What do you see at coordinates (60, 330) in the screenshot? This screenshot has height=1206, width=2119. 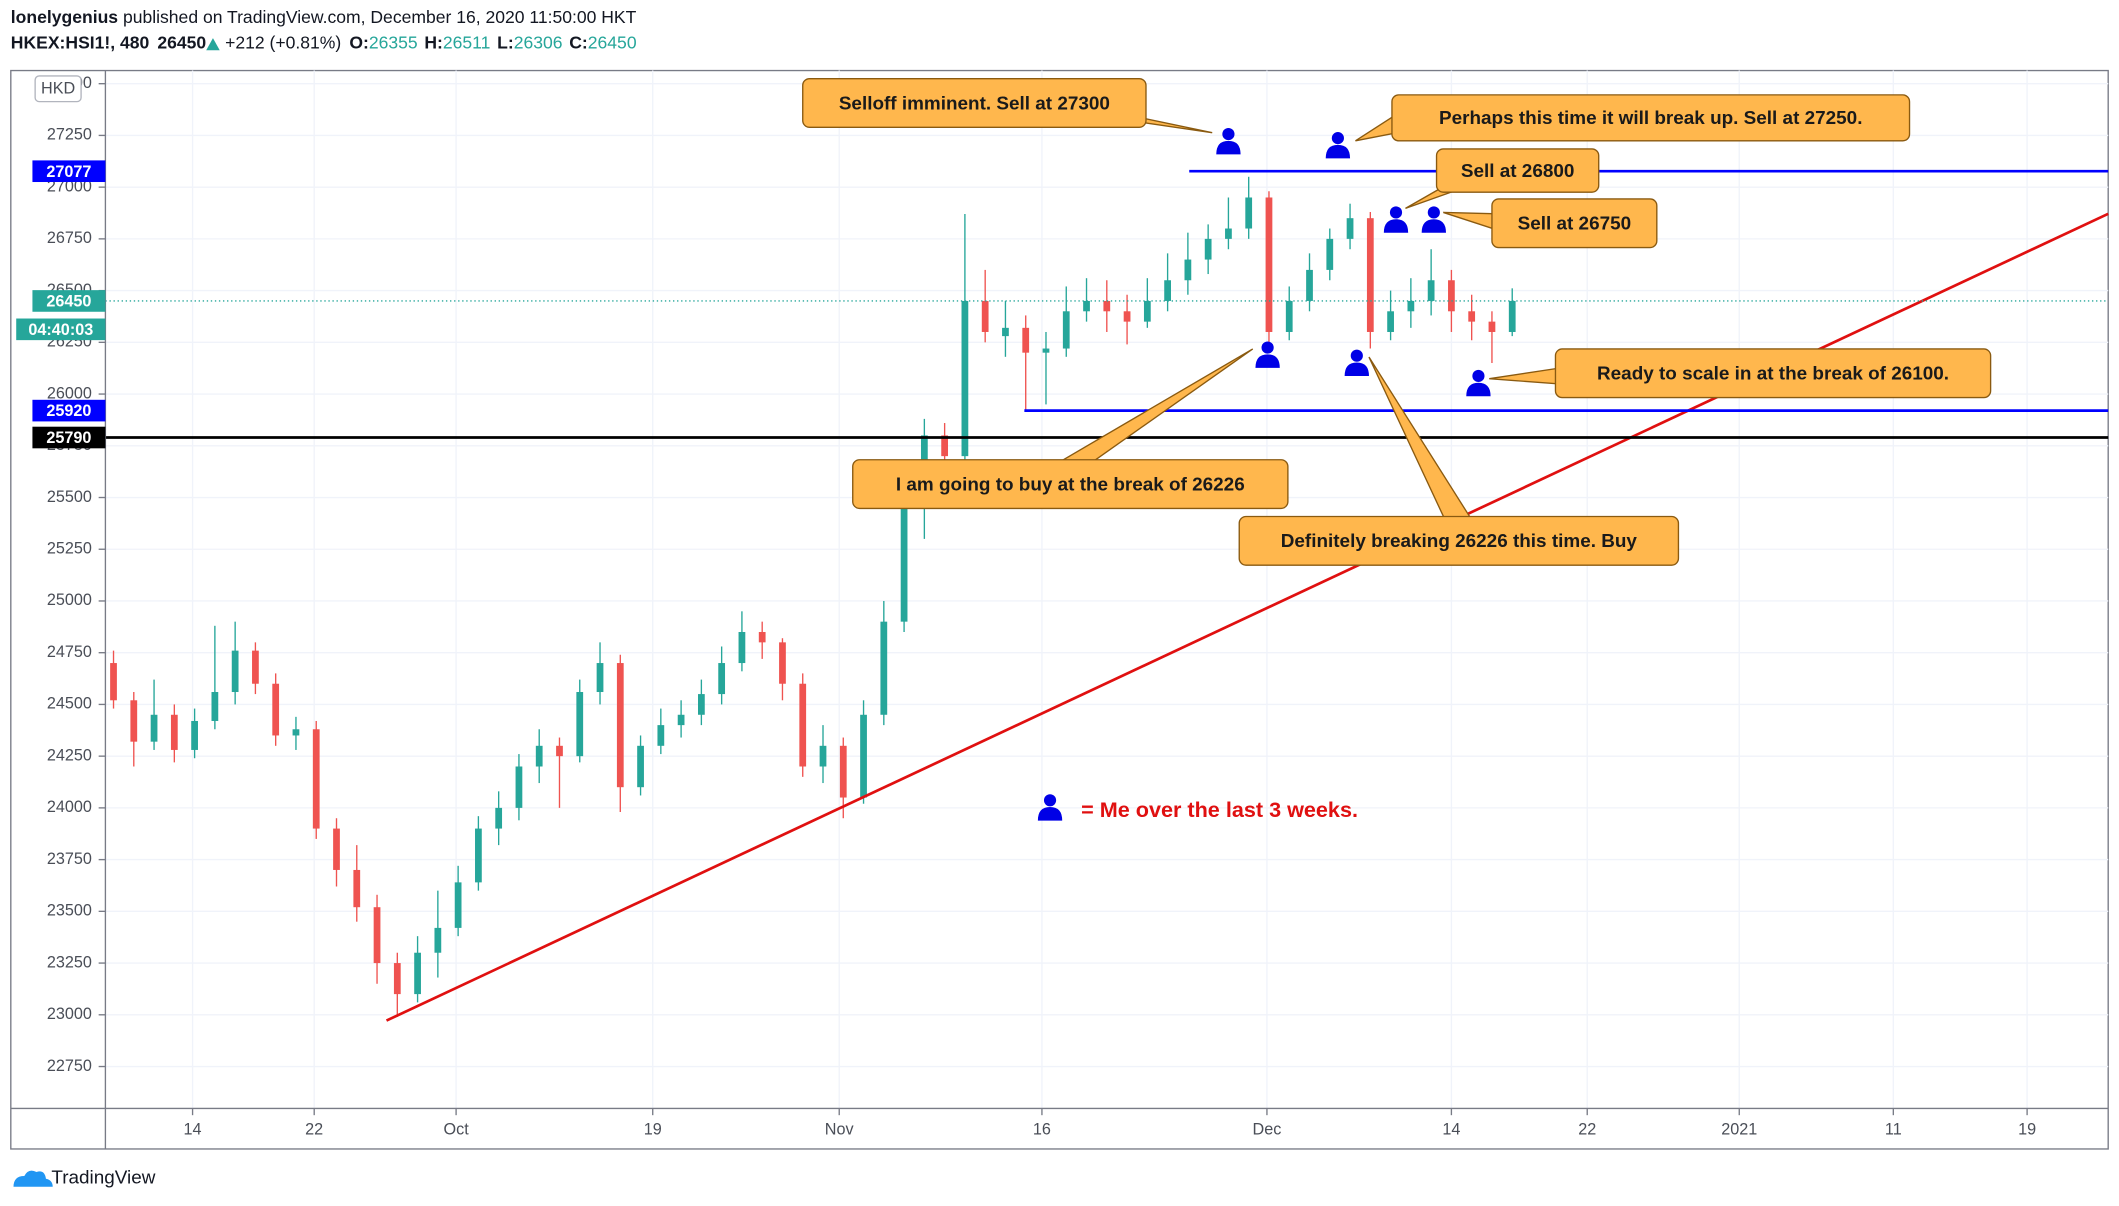 I see `countdown: 04:40:03` at bounding box center [60, 330].